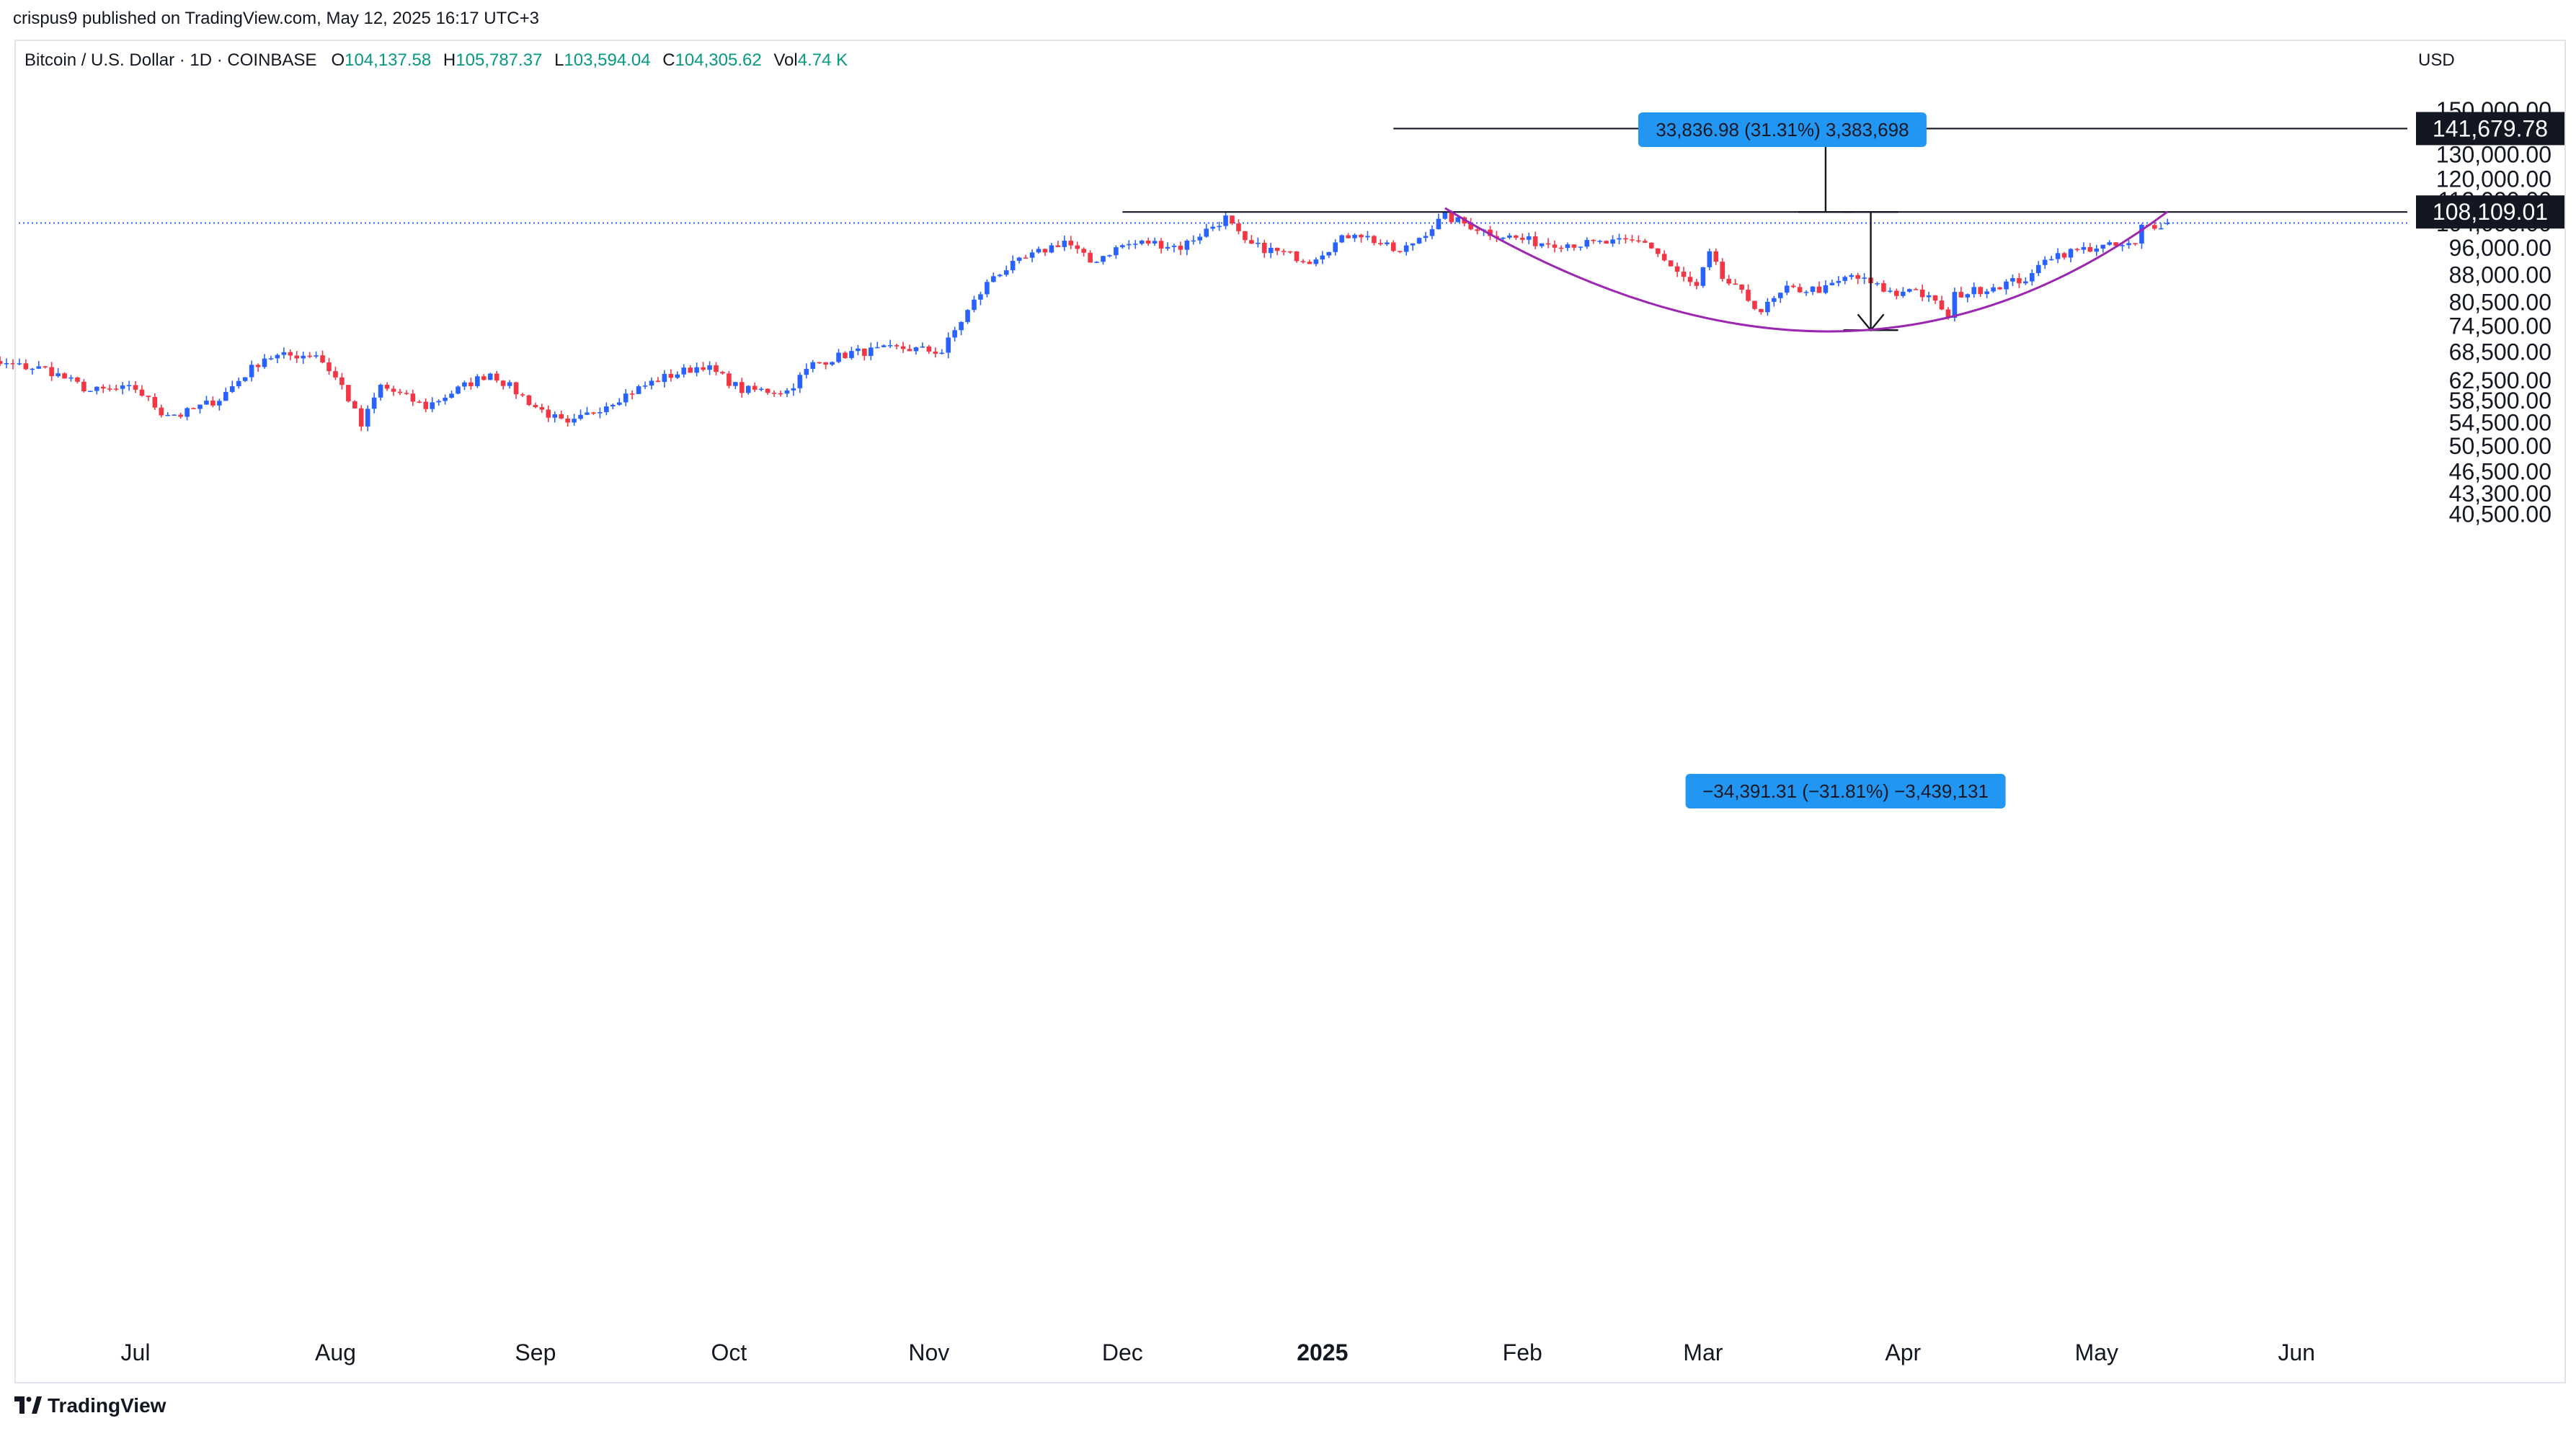 Image resolution: width=2576 pixels, height=1431 pixels. What do you see at coordinates (2436, 60) in the screenshot?
I see `currency-label: USD` at bounding box center [2436, 60].